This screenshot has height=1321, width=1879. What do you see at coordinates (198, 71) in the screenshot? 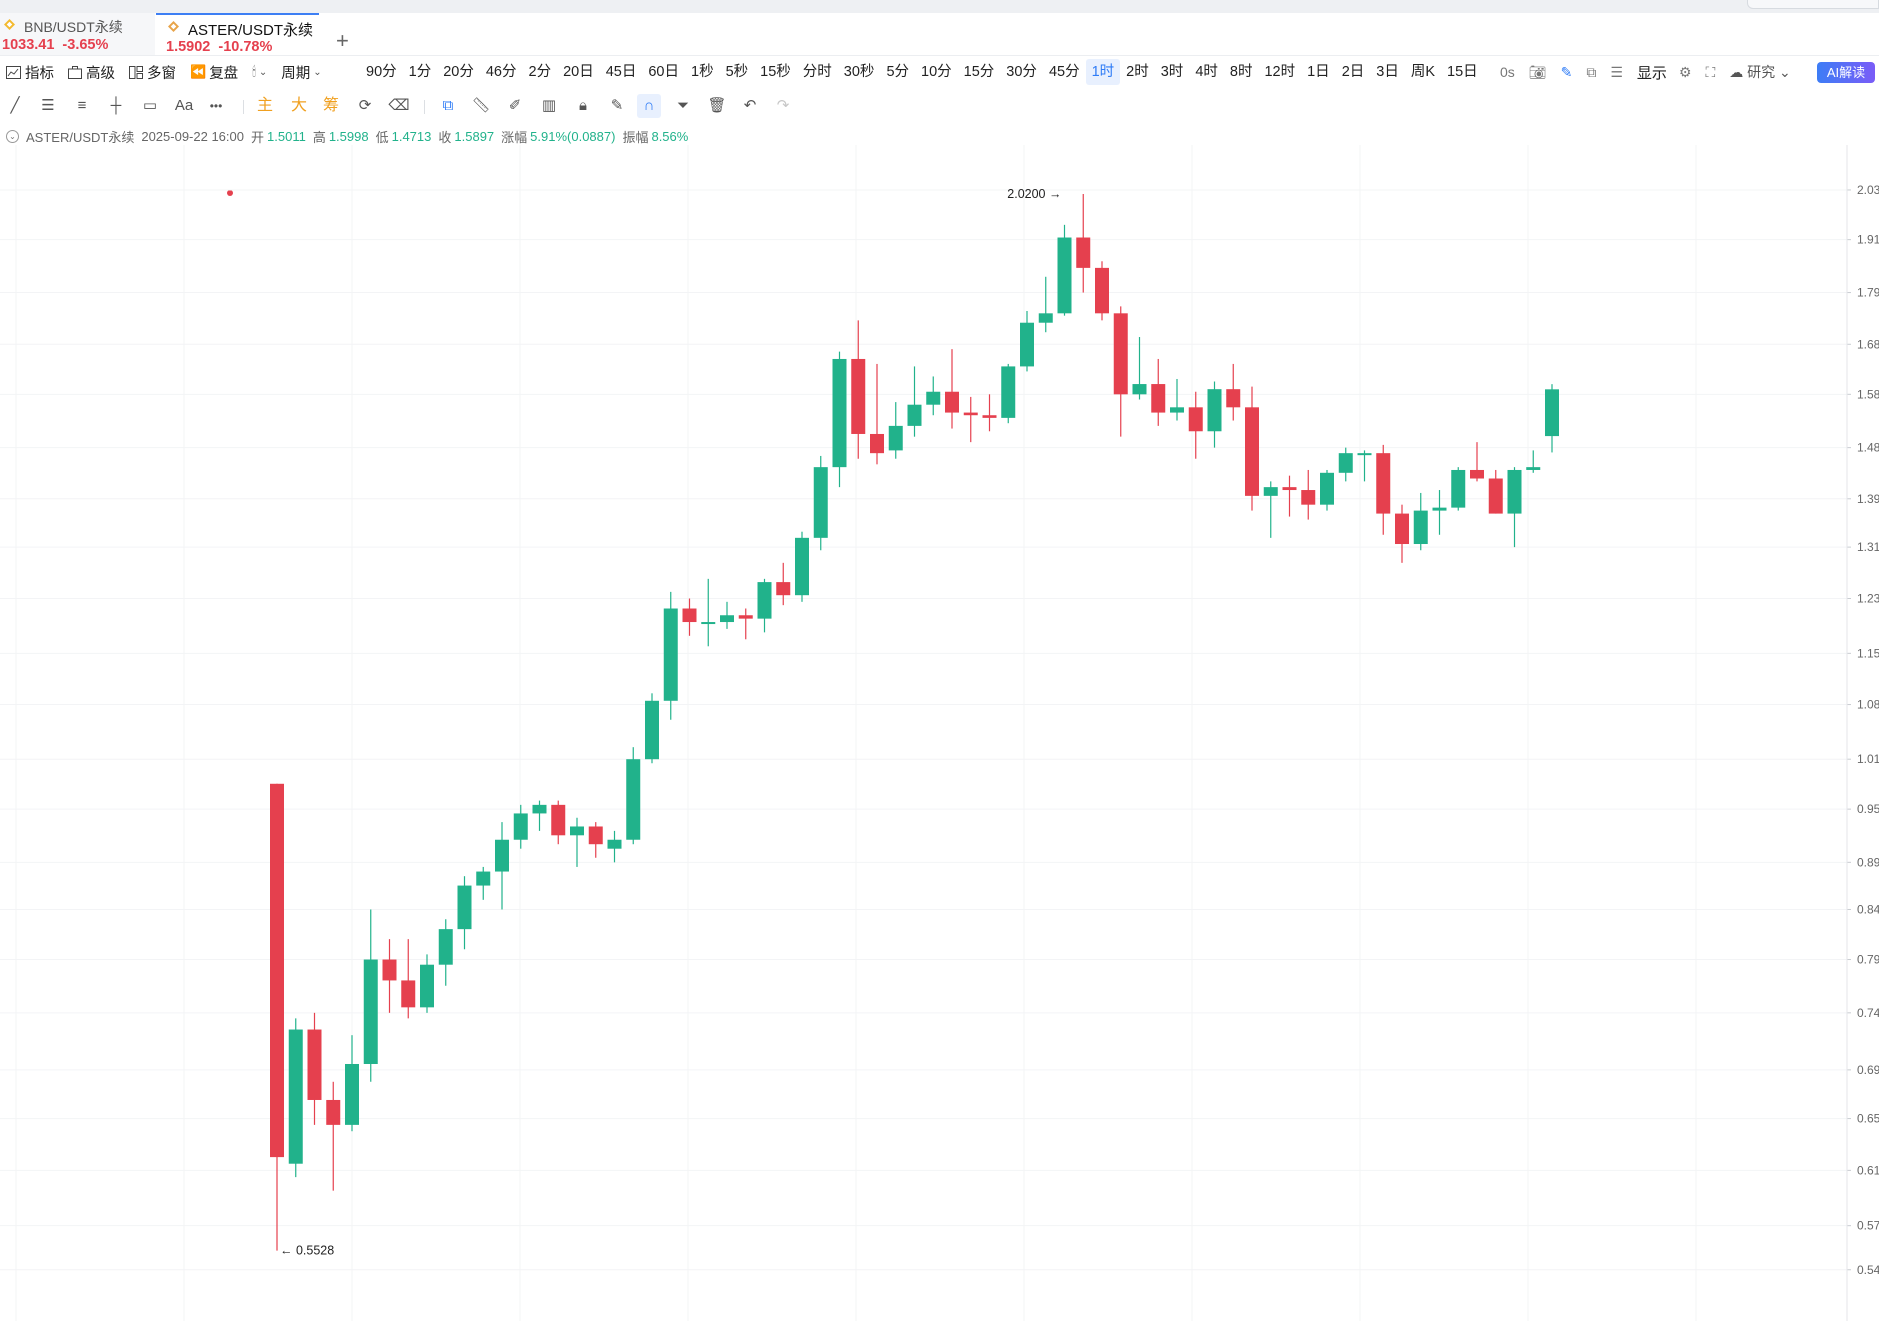
I see `rewind-icon: ⏪` at bounding box center [198, 71].